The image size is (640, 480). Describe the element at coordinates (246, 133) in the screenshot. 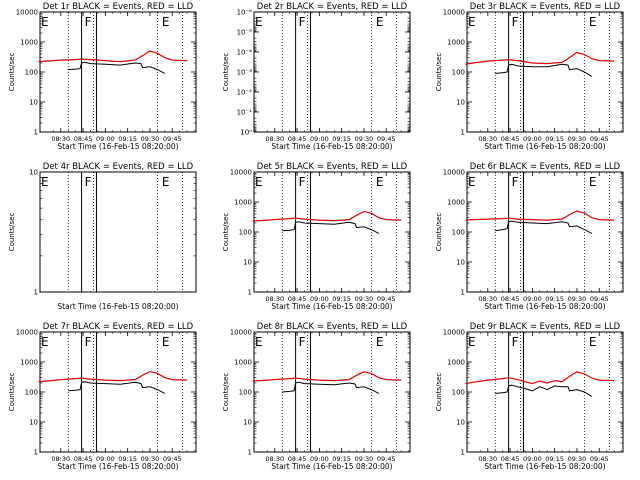

I see `y-tick-label: 10⁰` at that location.